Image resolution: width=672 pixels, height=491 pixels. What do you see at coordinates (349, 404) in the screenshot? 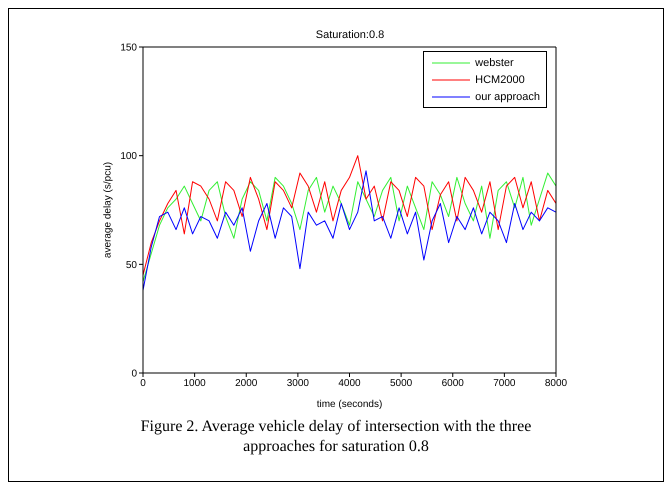
I see `x-axis-title: time (seconds)` at bounding box center [349, 404].